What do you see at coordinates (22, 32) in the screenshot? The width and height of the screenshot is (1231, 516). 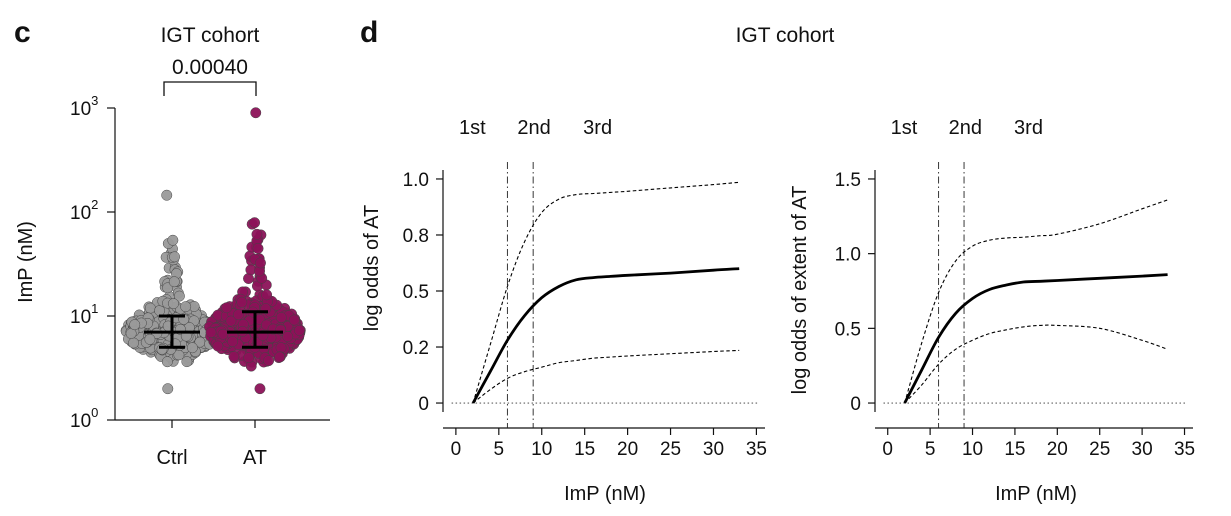 I see `panel-c-letter: c` at bounding box center [22, 32].